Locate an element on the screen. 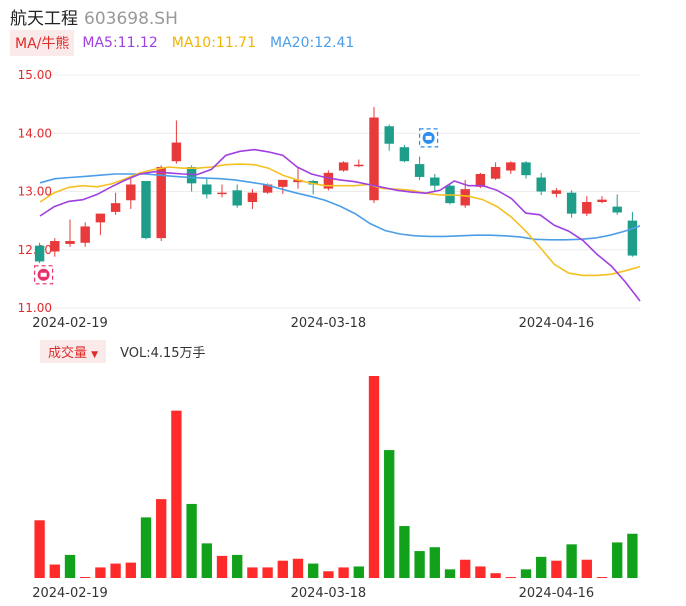  ma20-label: MA20:12.41 is located at coordinates (312, 43).